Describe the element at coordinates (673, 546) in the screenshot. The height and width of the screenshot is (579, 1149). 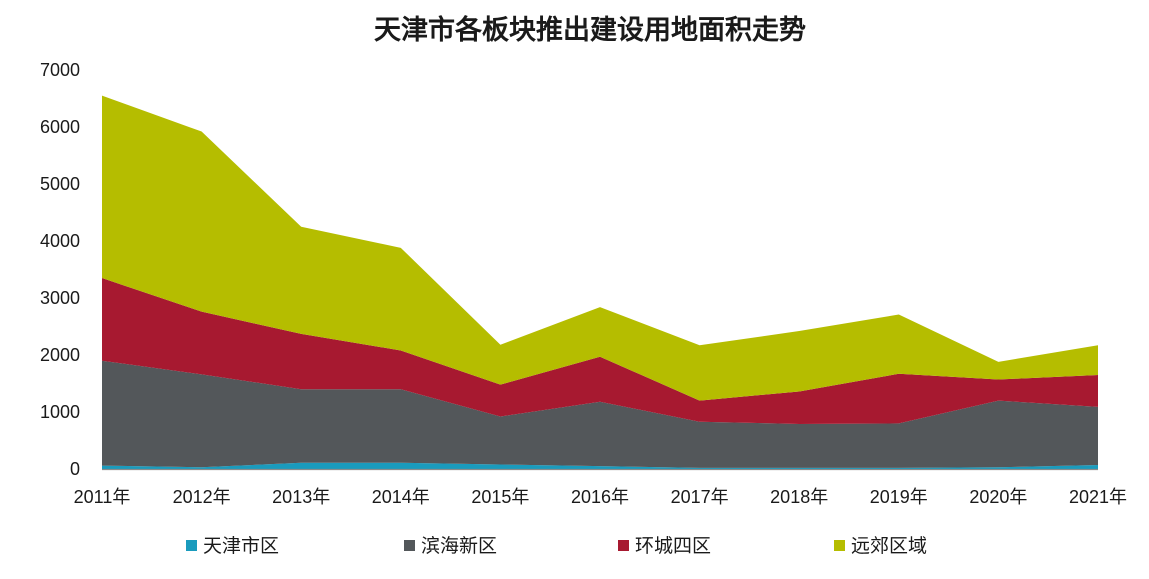
I see `legend-label: 环城四区` at that location.